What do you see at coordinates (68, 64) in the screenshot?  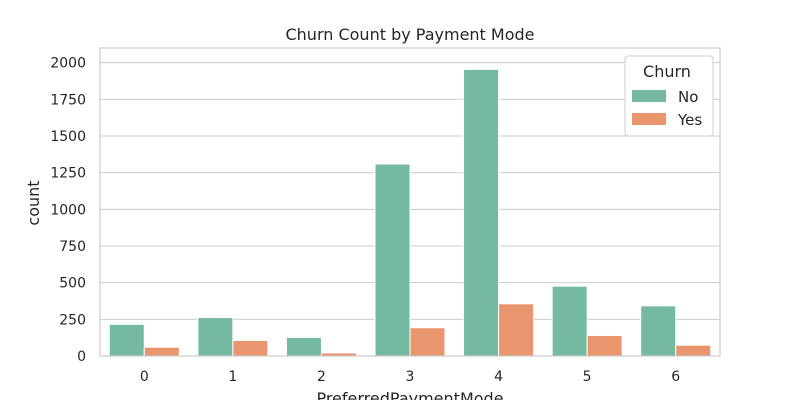 I see `y-tick-label: 2000` at bounding box center [68, 64].